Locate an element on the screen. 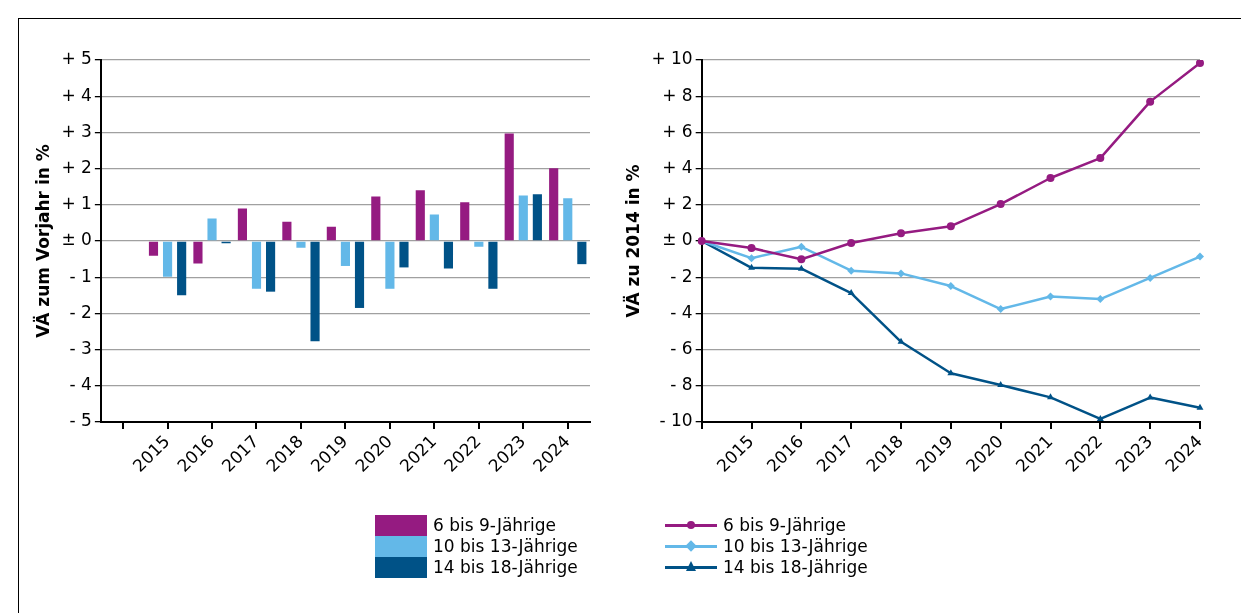  y-tick-label: + 10 is located at coordinates (672, 58).